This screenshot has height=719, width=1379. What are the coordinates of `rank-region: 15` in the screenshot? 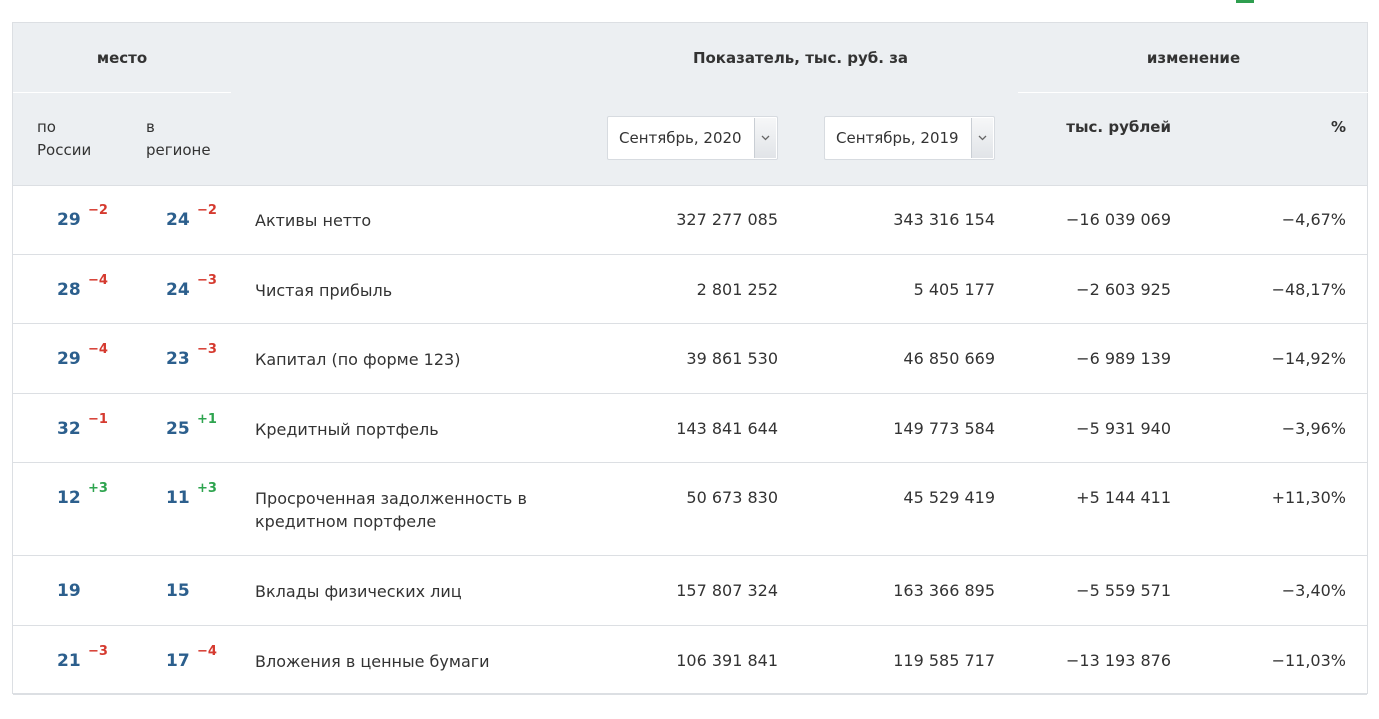 It's located at (178, 591).